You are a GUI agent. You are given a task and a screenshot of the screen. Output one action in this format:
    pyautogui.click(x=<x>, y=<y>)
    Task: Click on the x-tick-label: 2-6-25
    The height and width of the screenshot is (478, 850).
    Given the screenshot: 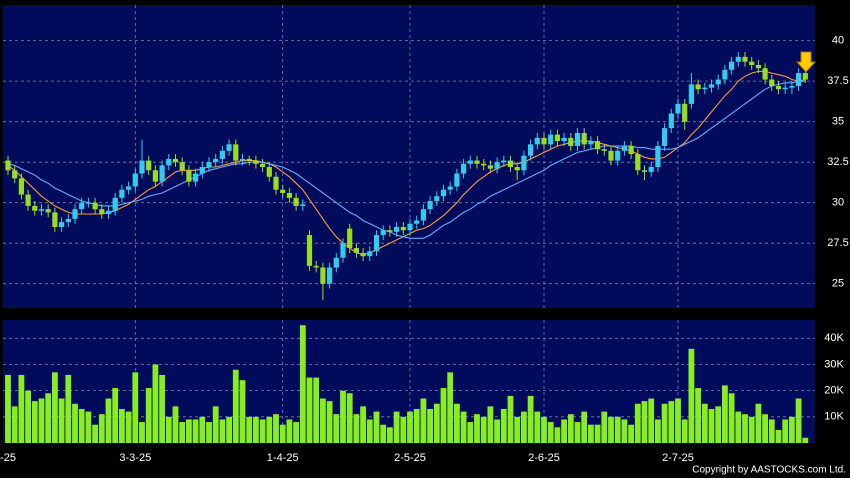 What is the action you would take?
    pyautogui.click(x=544, y=458)
    